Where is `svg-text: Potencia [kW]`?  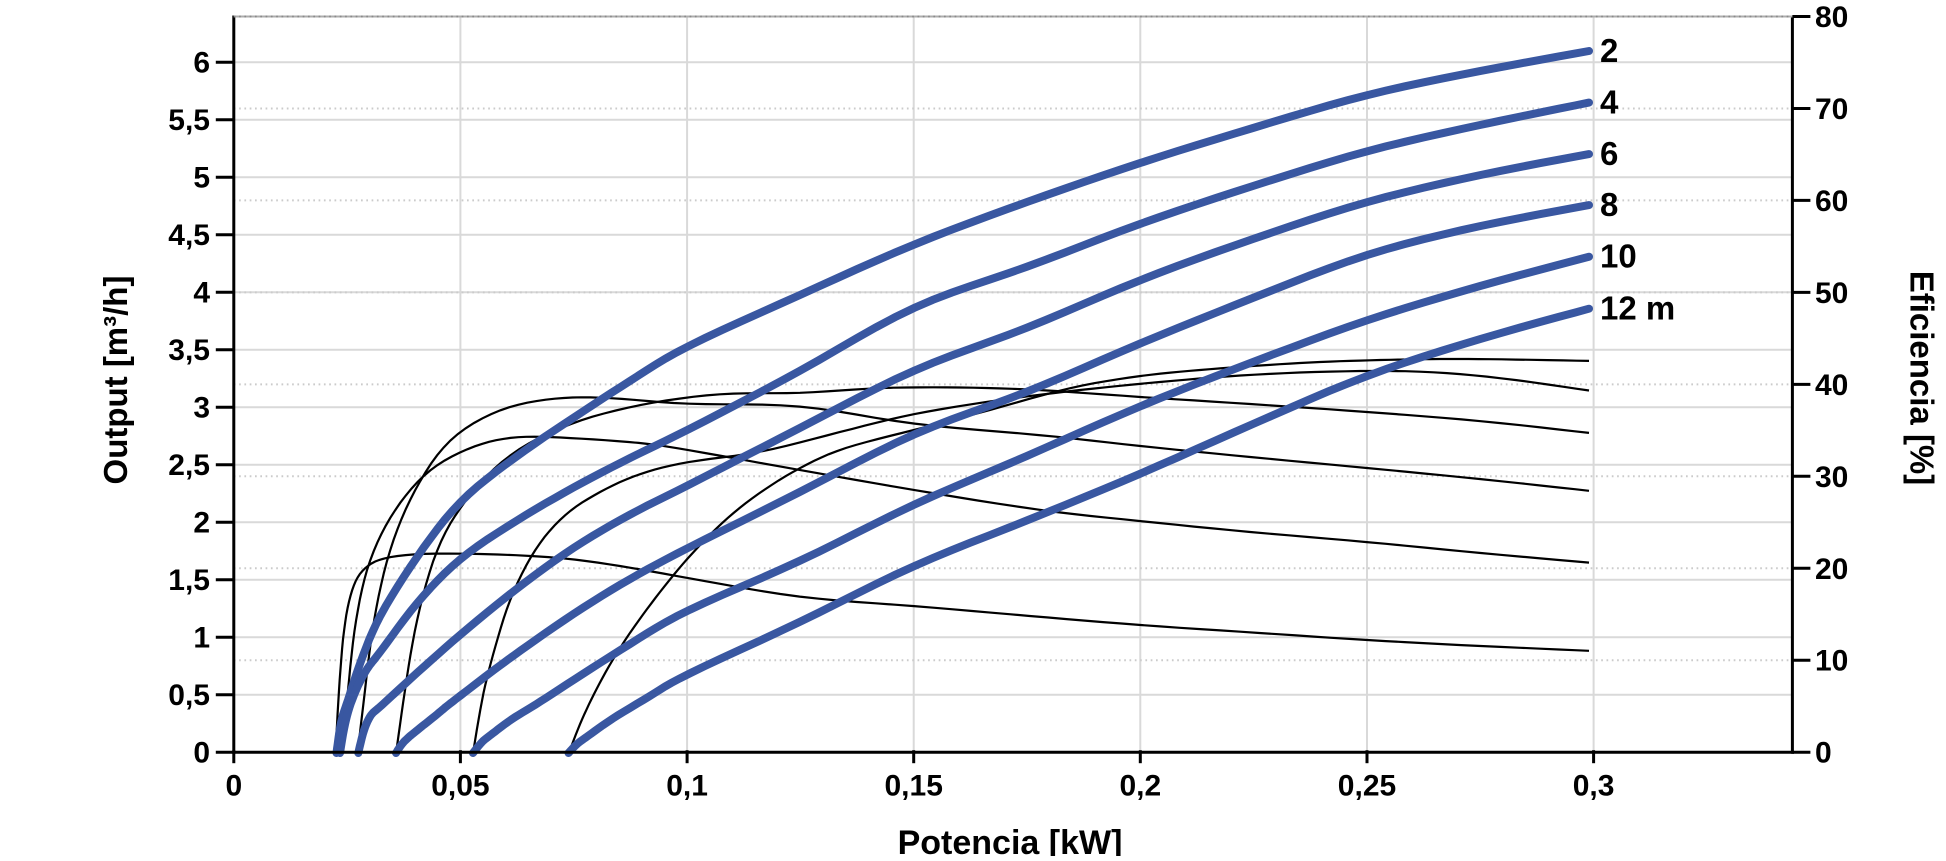 svg-text: Potencia [kW] is located at coordinates (1010, 840).